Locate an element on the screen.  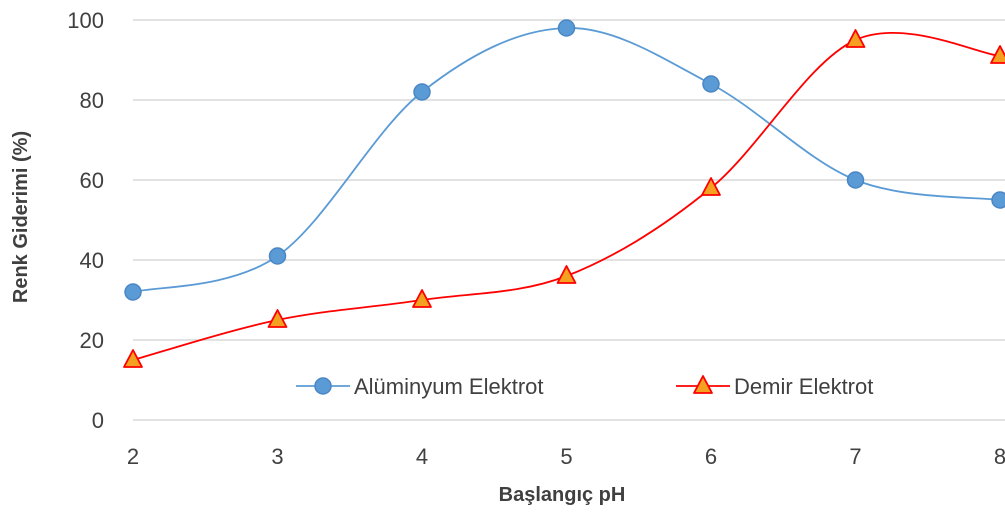
x-tick-label: 8 is located at coordinates (999, 456).